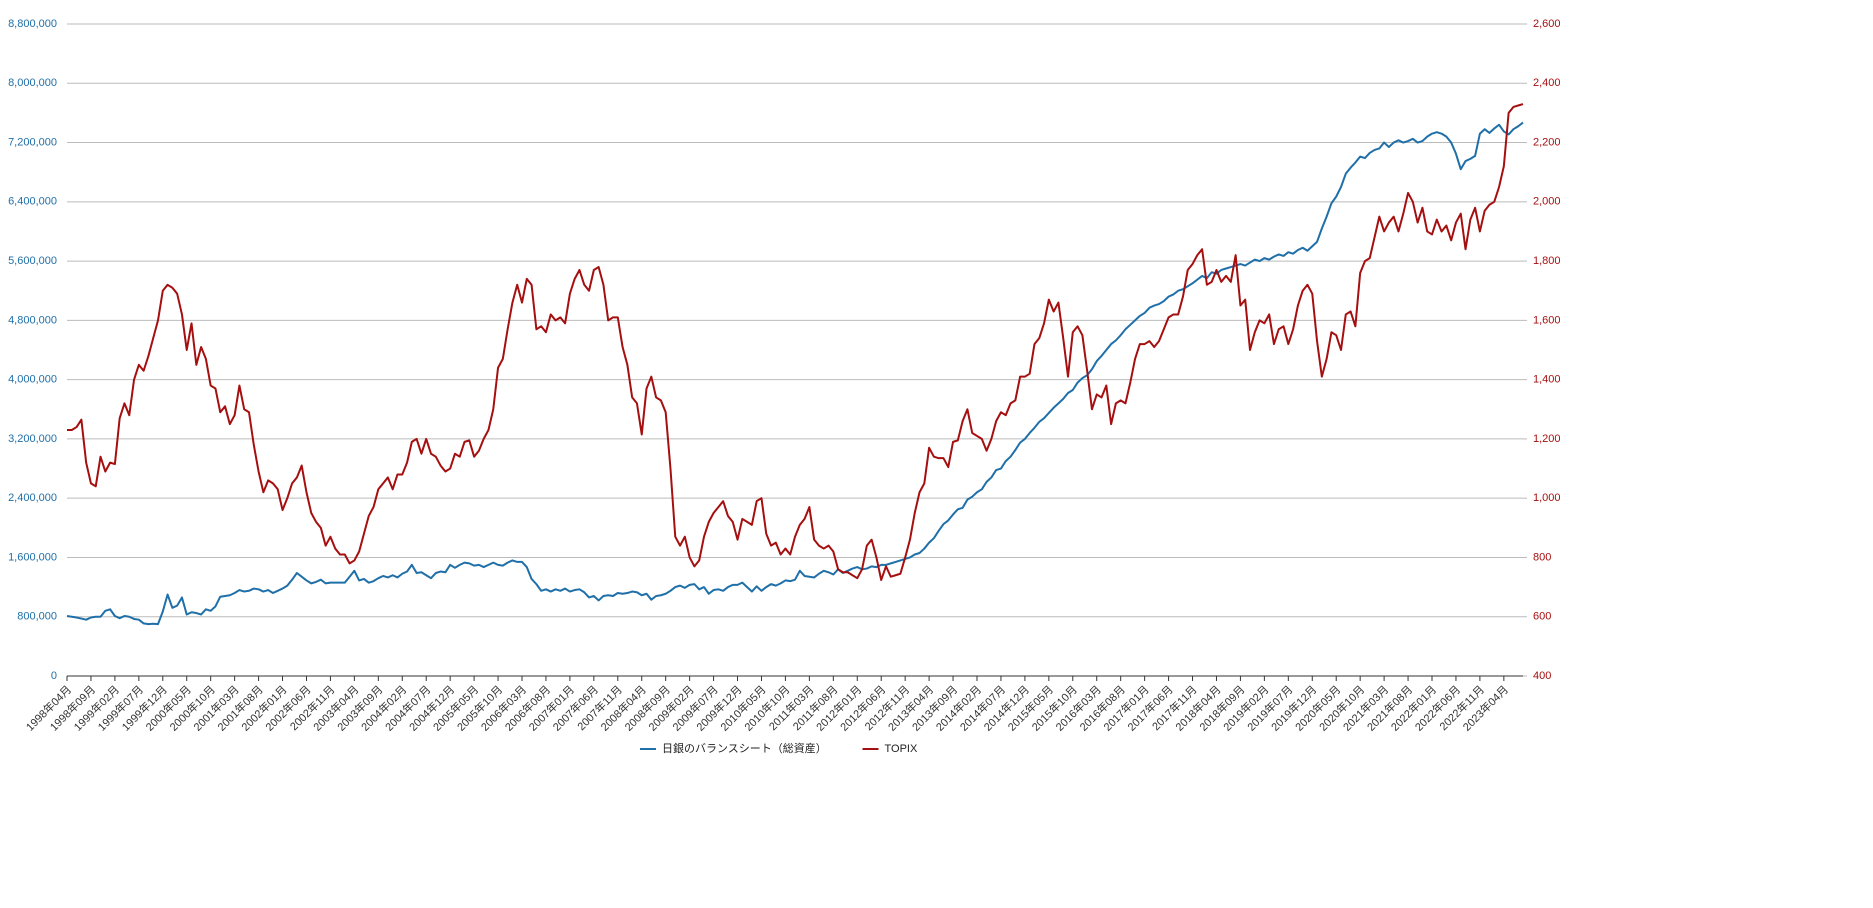  What do you see at coordinates (32, 498) in the screenshot?
I see `y-tick-label: 2,400,000` at bounding box center [32, 498].